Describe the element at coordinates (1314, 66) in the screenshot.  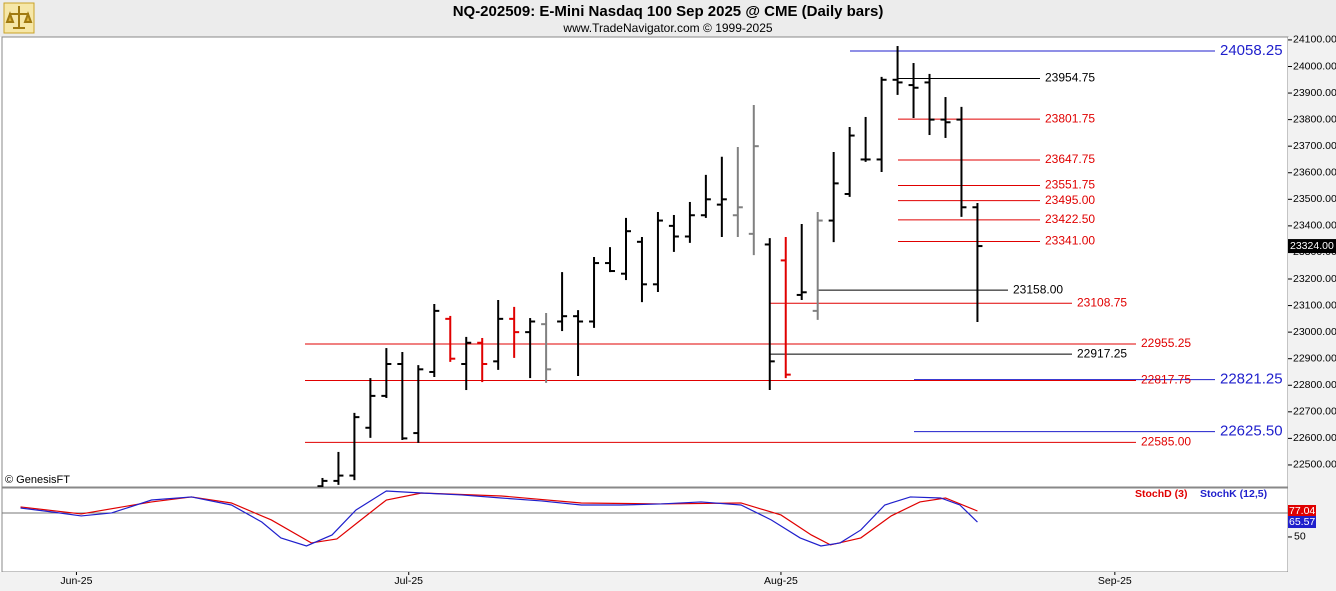
I see `y-tick-label: 24000.00` at that location.